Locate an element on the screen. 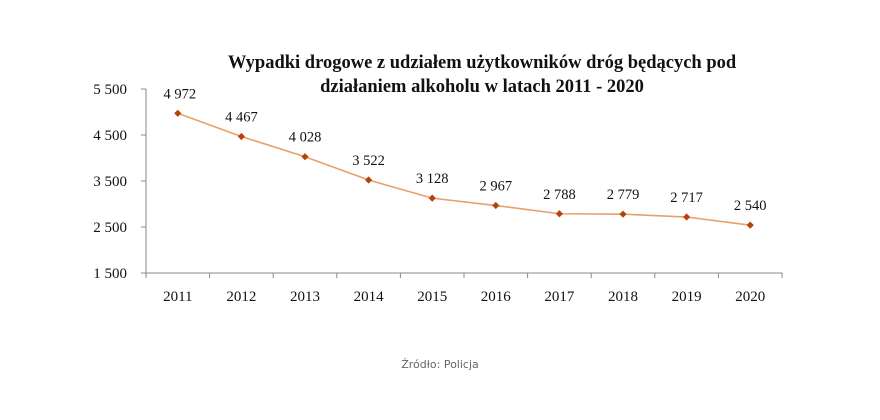 This screenshot has height=420, width=880. data-label: 4 467 is located at coordinates (241, 118).